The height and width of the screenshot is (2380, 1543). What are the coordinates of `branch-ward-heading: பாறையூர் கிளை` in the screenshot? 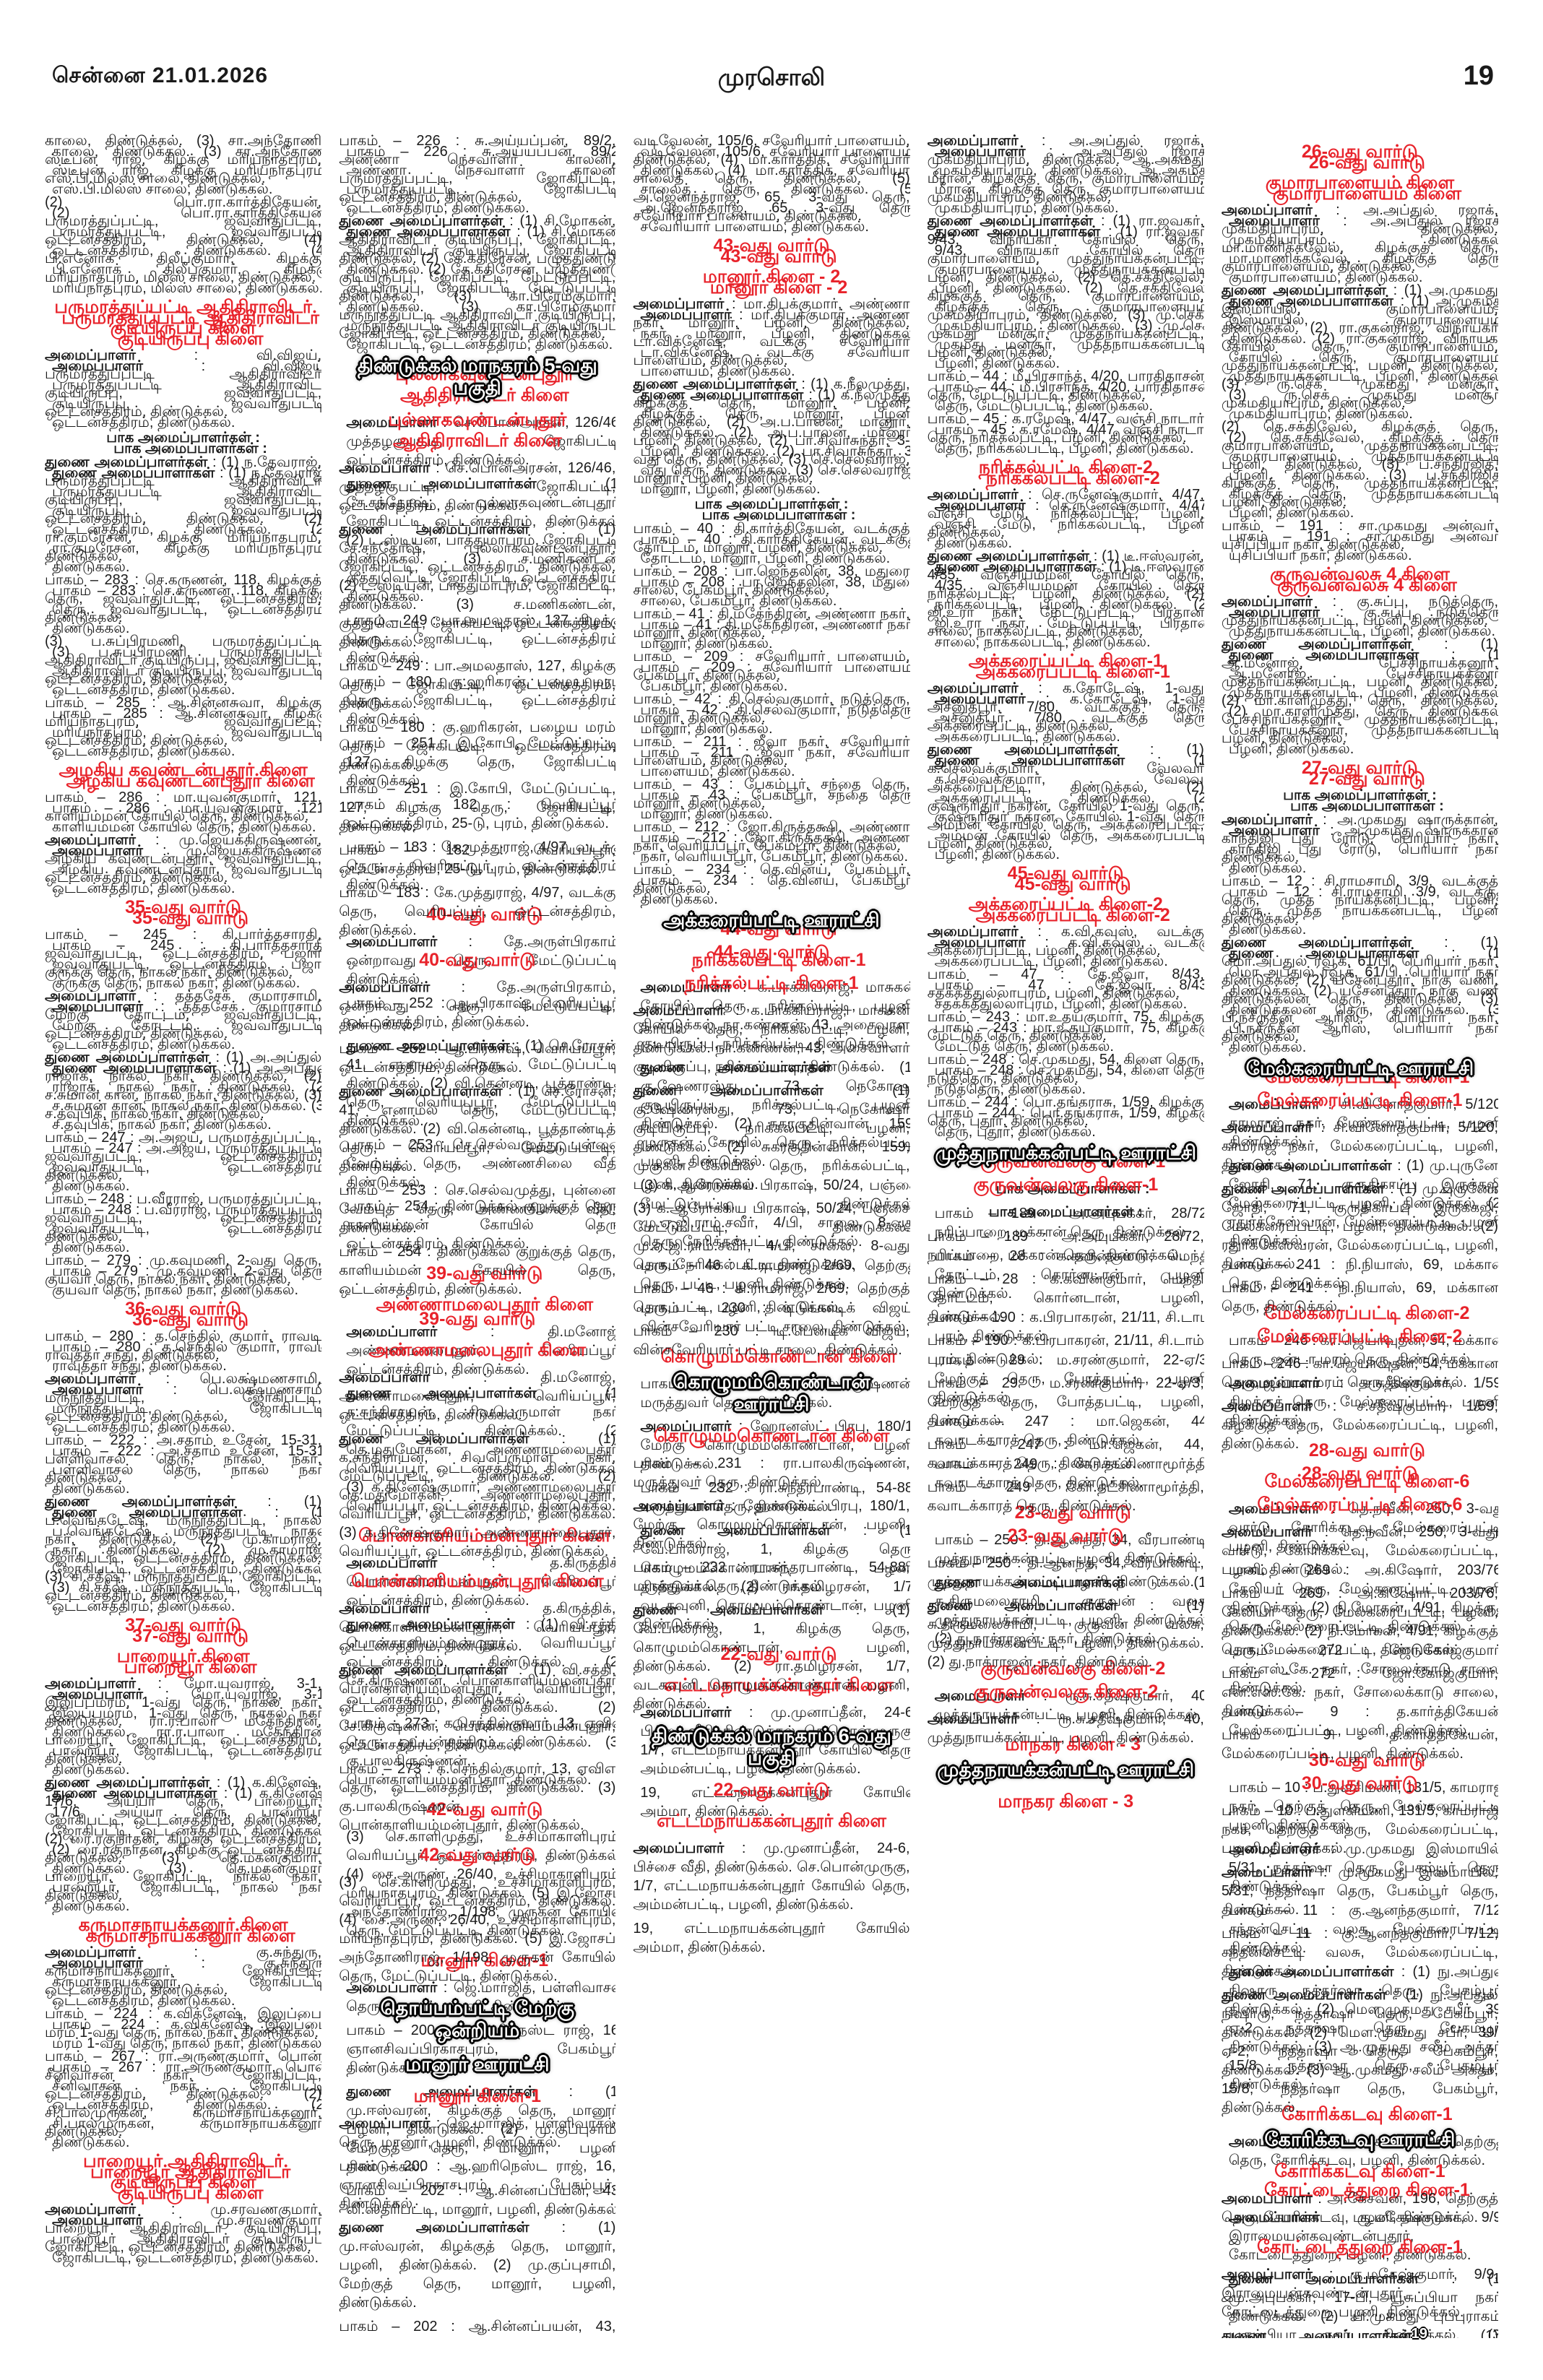 It's located at (183, 1656).